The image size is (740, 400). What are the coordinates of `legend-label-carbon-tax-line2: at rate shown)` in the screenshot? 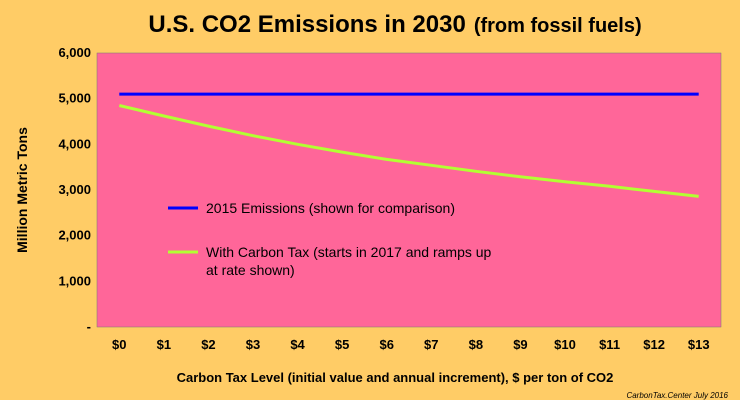 It's located at (250, 270).